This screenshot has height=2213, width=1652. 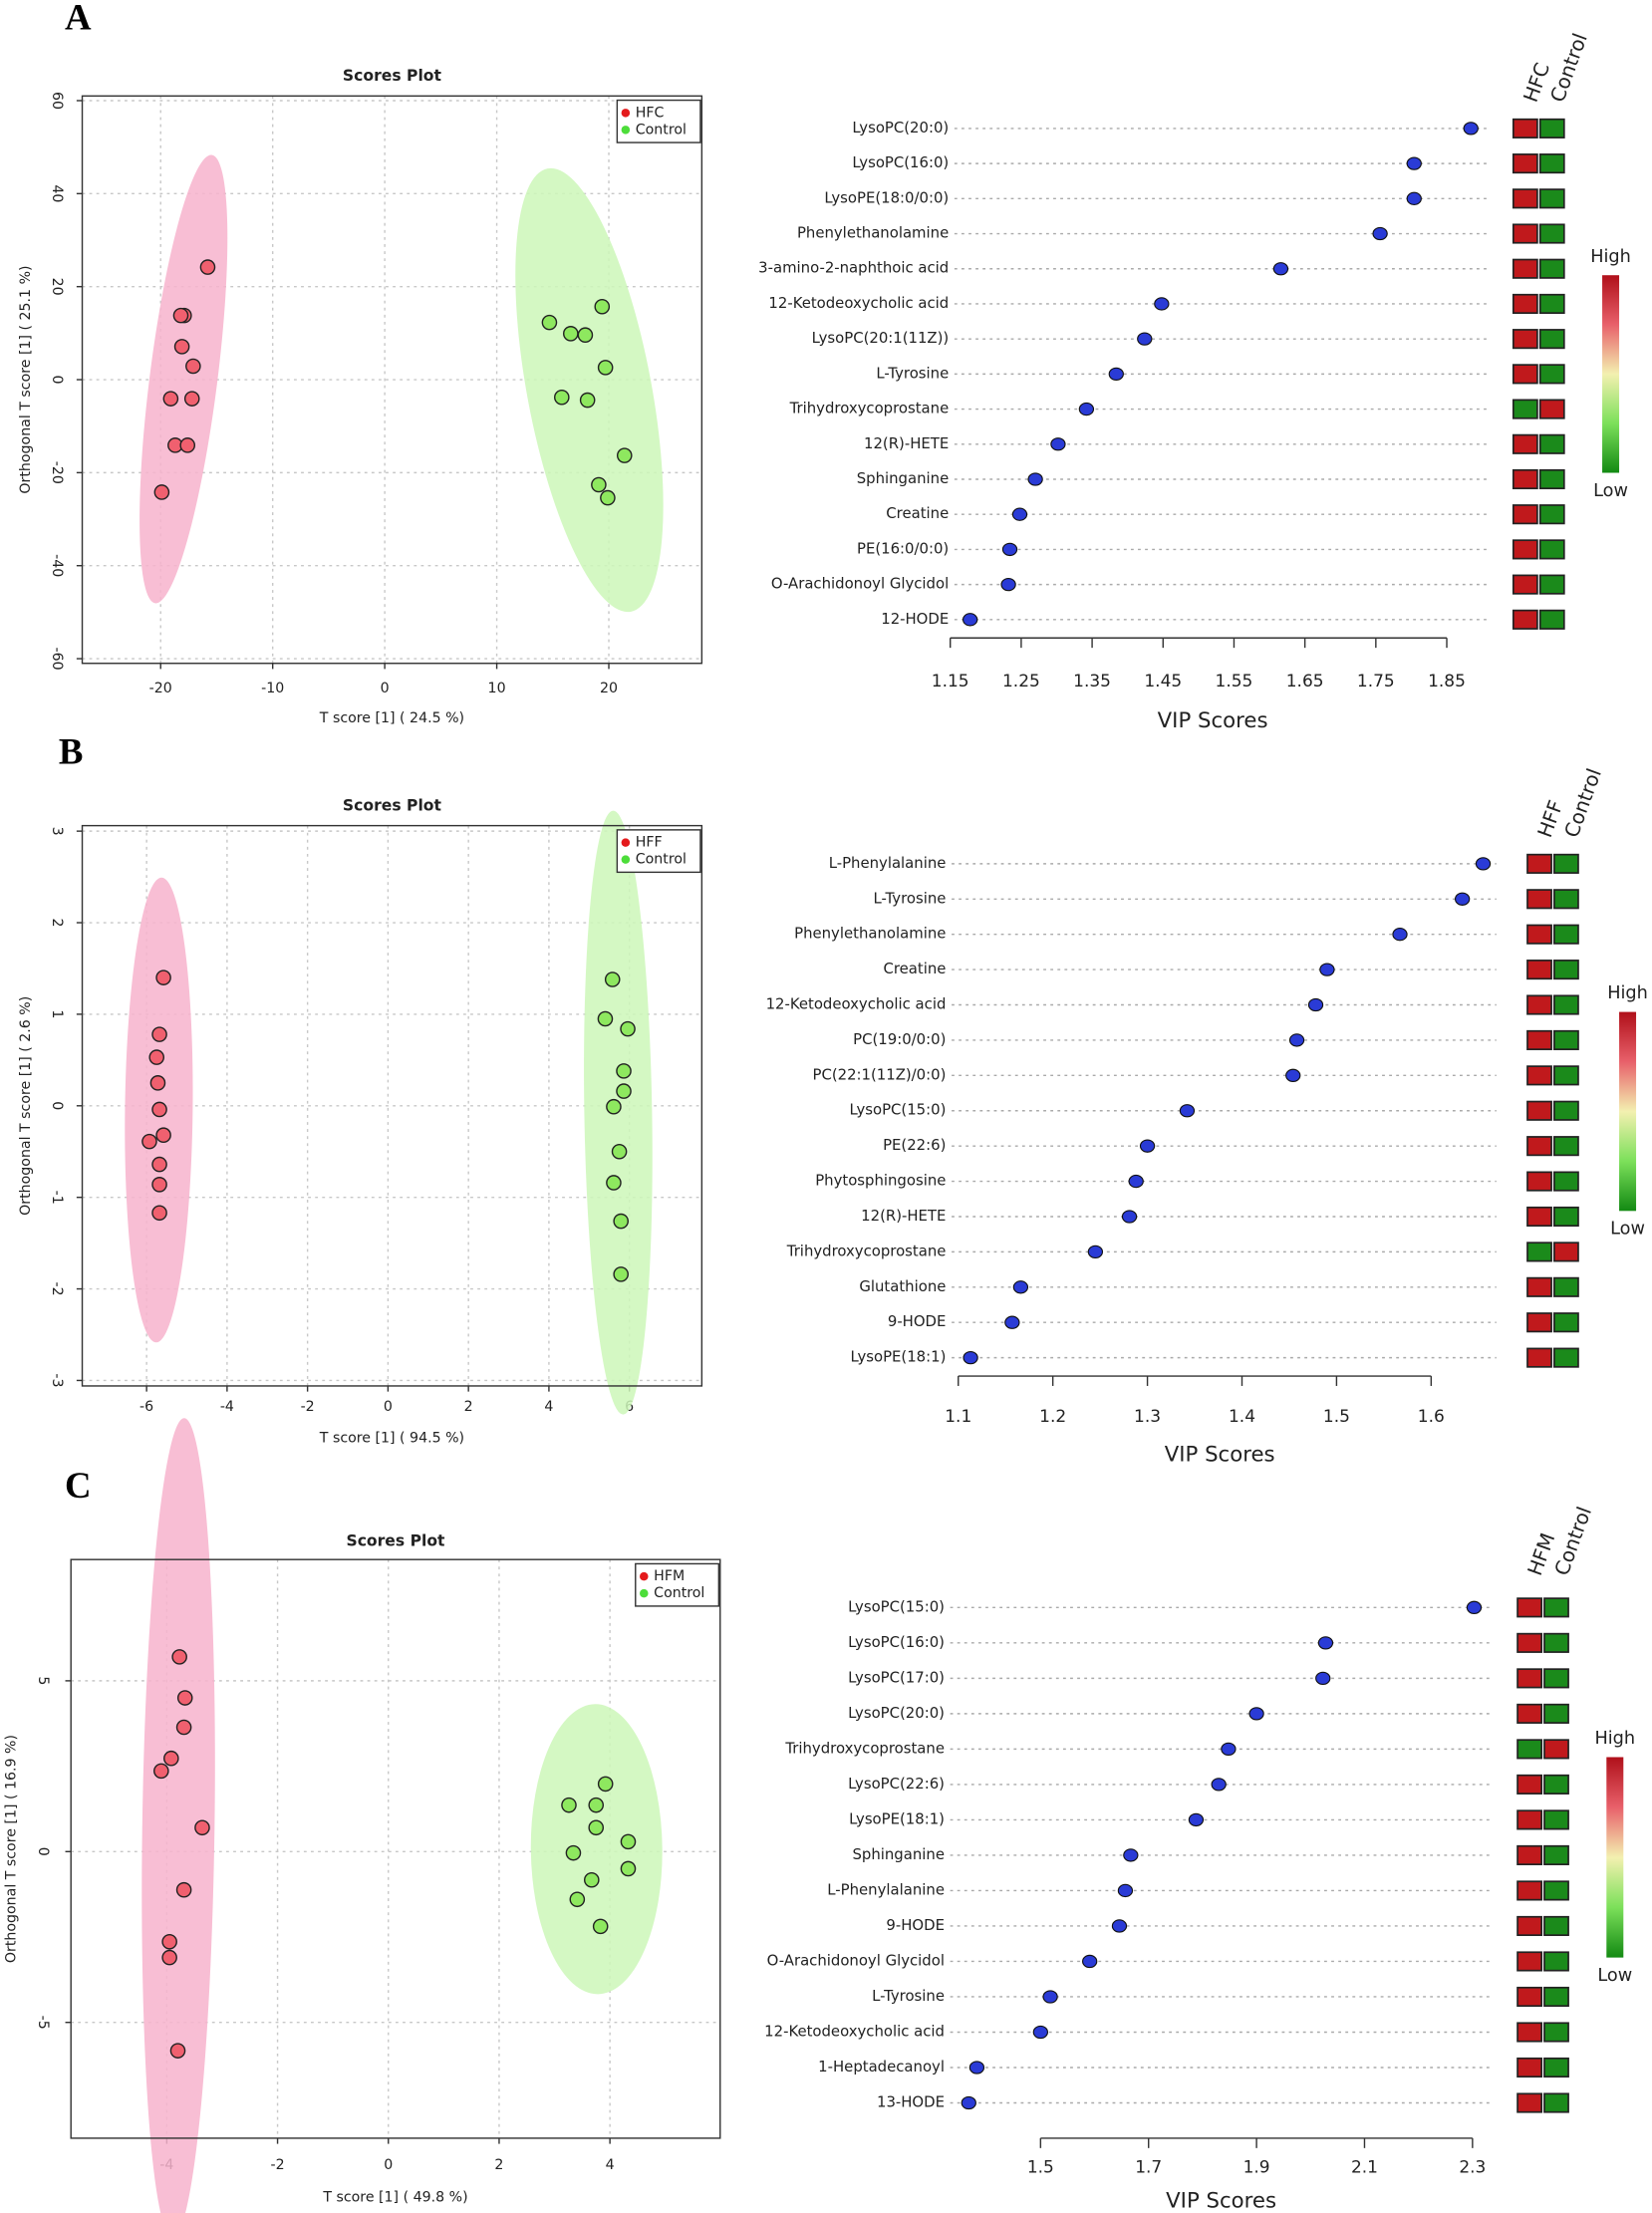 I want to click on x-axis-label: T score [1] ( 94.5 %), so click(x=391, y=1438).